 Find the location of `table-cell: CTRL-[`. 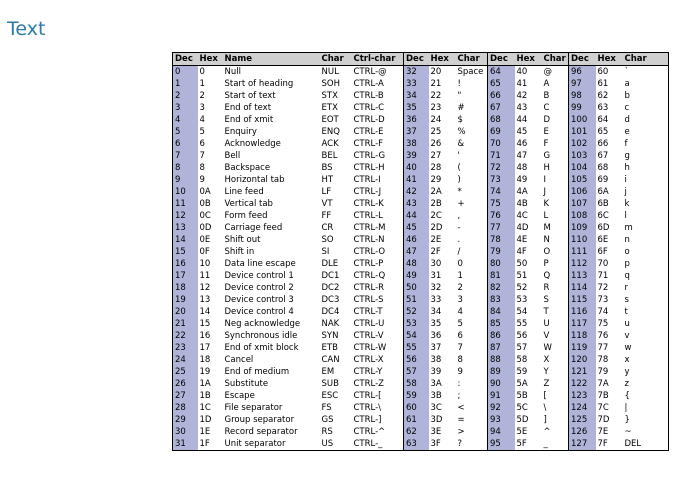

table-cell: CTRL-[ is located at coordinates (367, 396).